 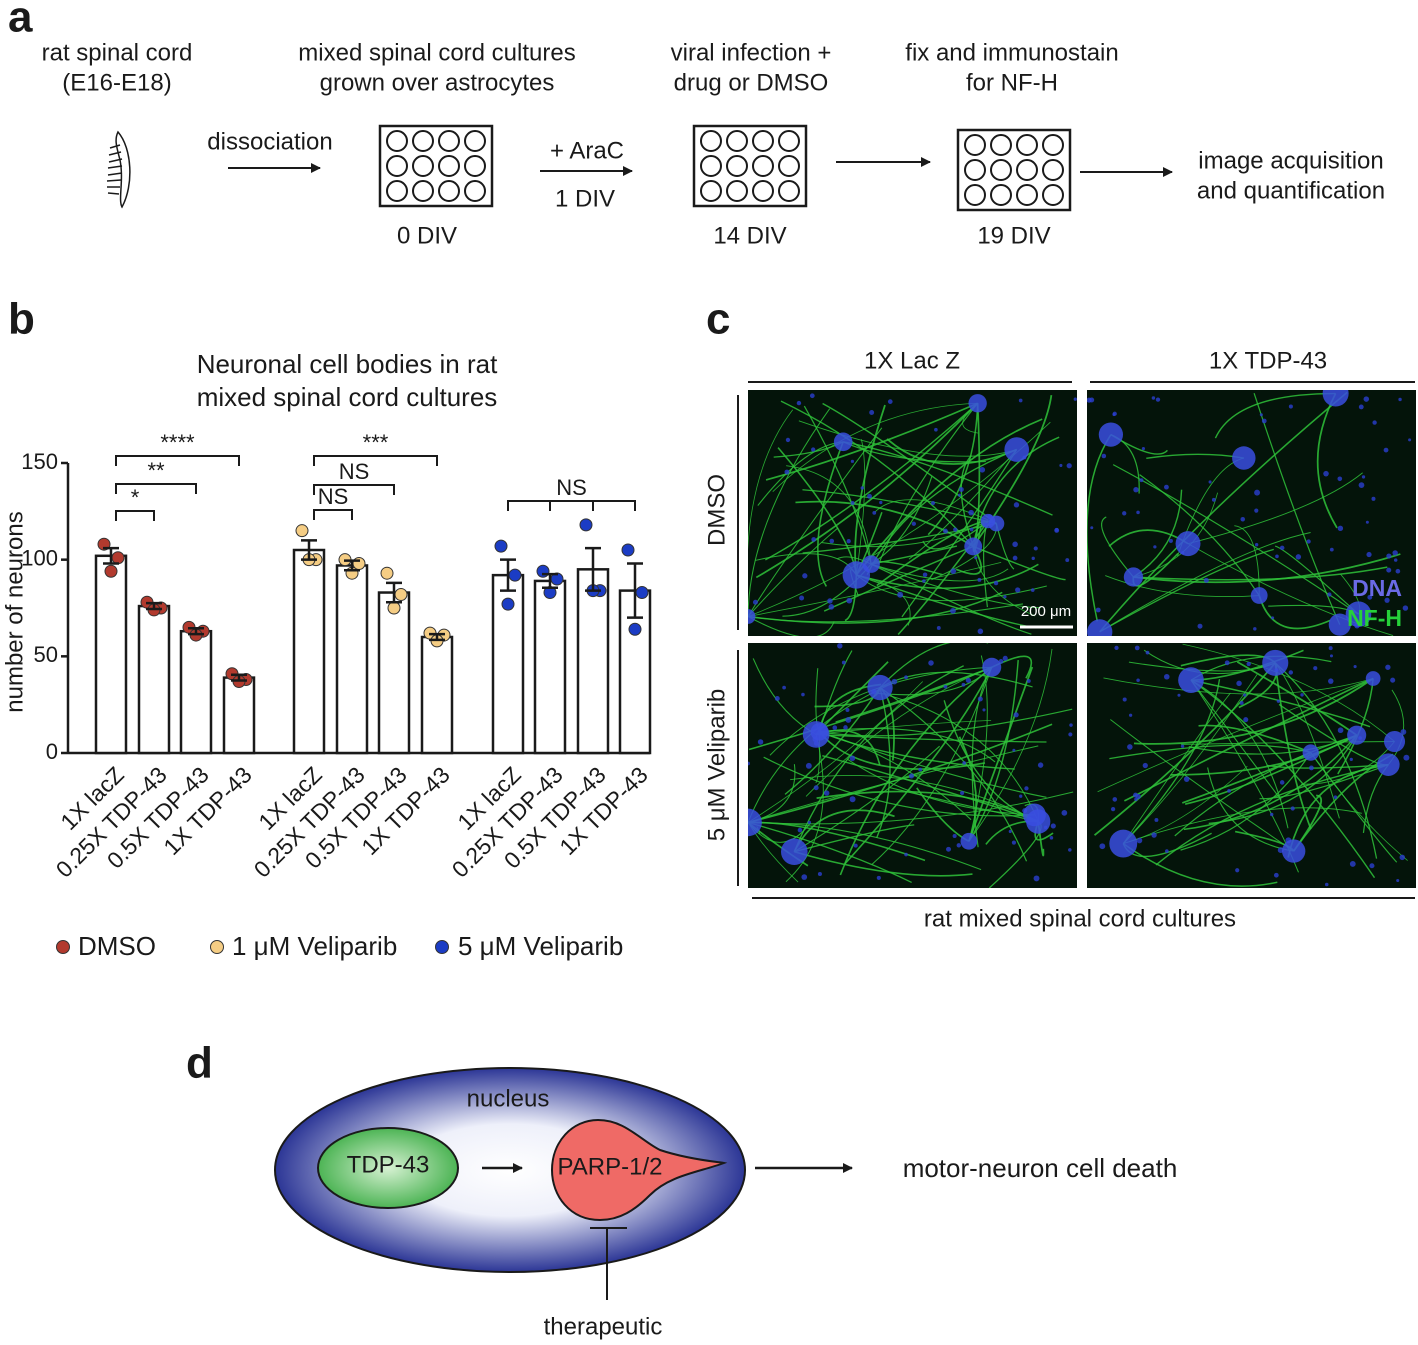 I want to click on panel-label: d, so click(x=199, y=1063).